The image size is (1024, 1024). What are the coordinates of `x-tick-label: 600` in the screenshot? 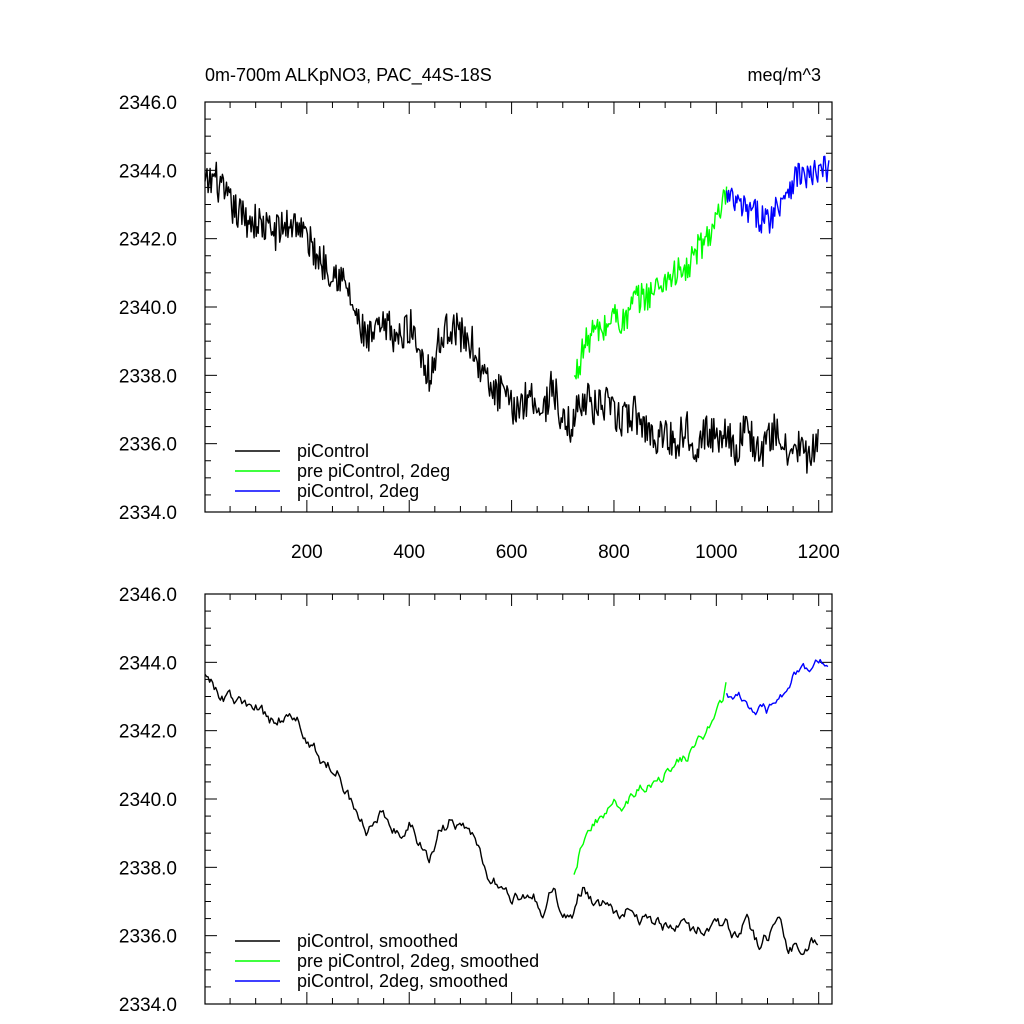 It's located at (512, 552).